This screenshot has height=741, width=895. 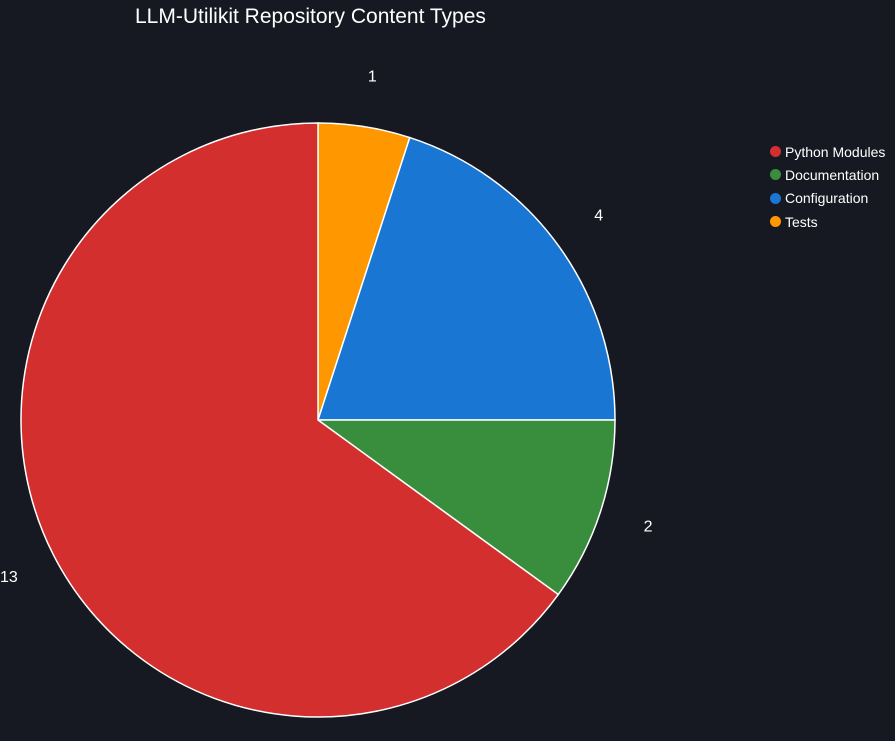 What do you see at coordinates (466, 278) in the screenshot?
I see `pie-slice-configuration` at bounding box center [466, 278].